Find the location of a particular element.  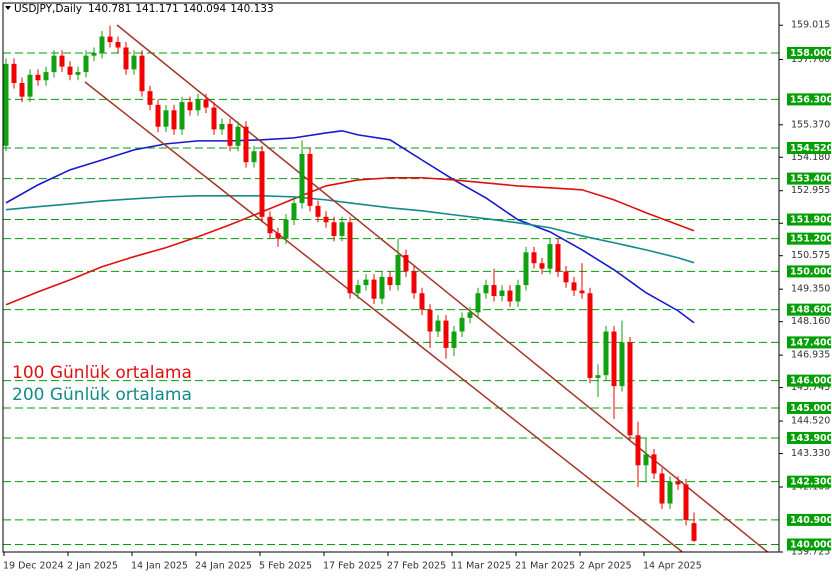

x-tick-label: 21 Mar 2025 is located at coordinates (545, 566).